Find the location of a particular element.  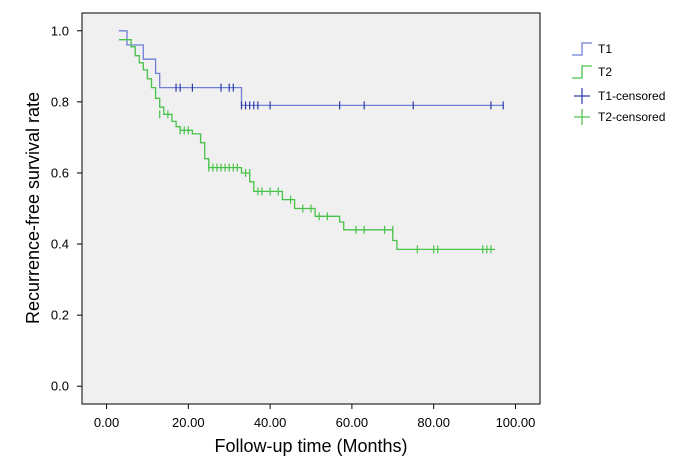

legend-swatch-t1 is located at coordinates (582, 49).